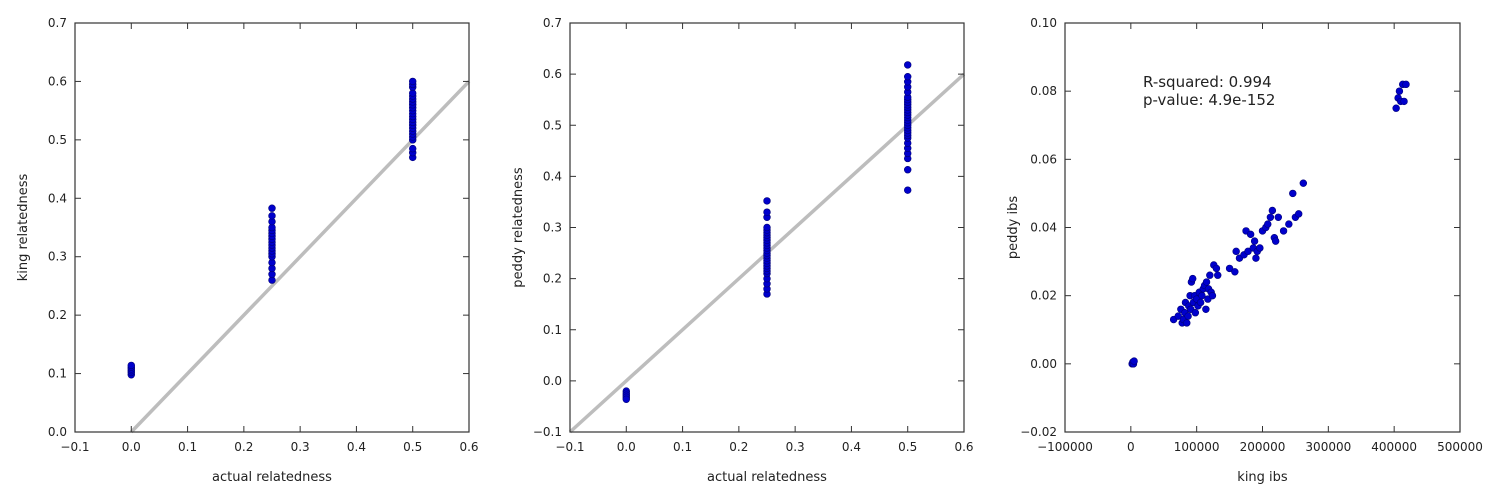 Image resolution: width=1500 pixels, height=500 pixels. I want to click on x-tick-label: 300000, so click(1328, 447).